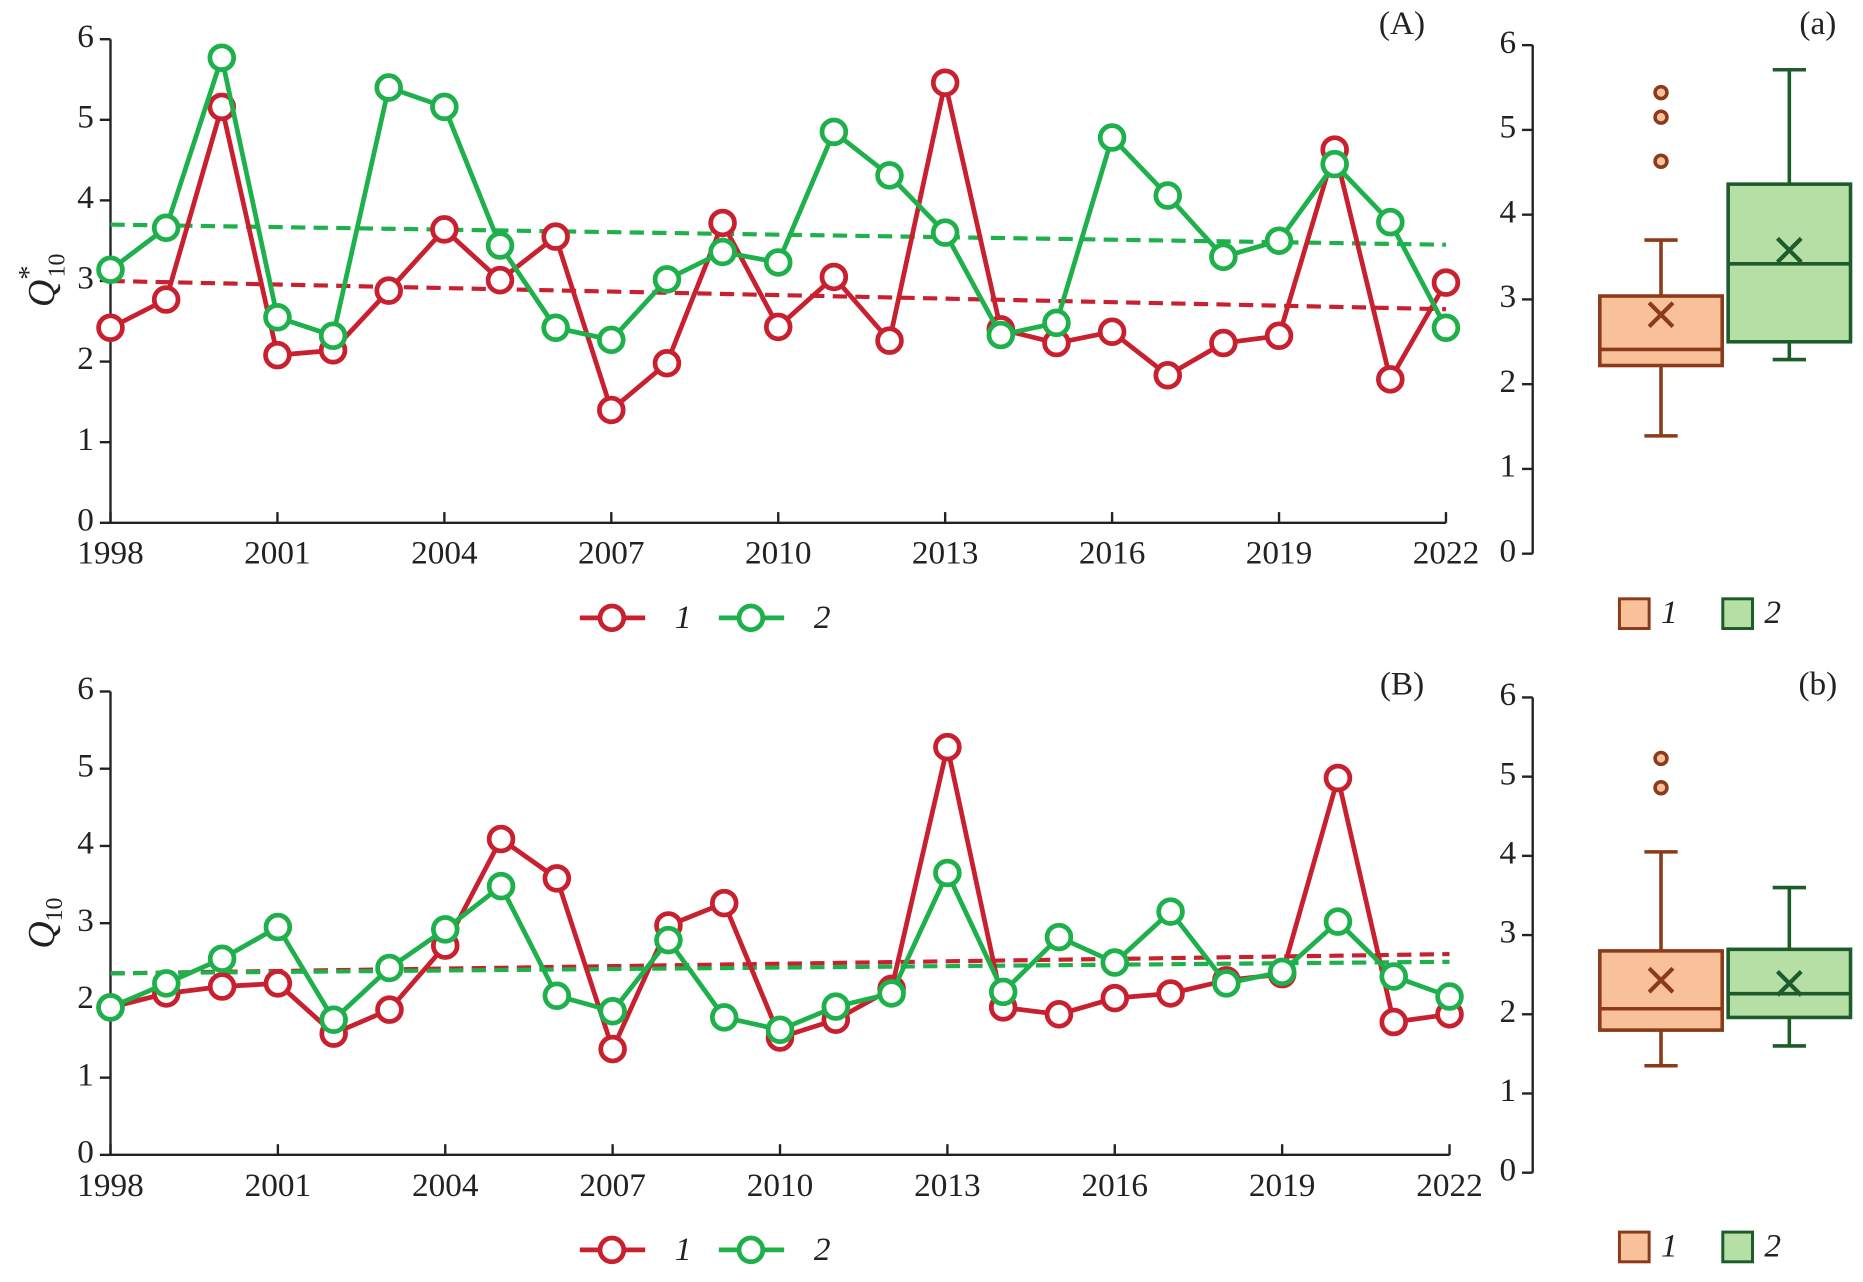  What do you see at coordinates (1661, 990) in the screenshot?
I see `box` at bounding box center [1661, 990].